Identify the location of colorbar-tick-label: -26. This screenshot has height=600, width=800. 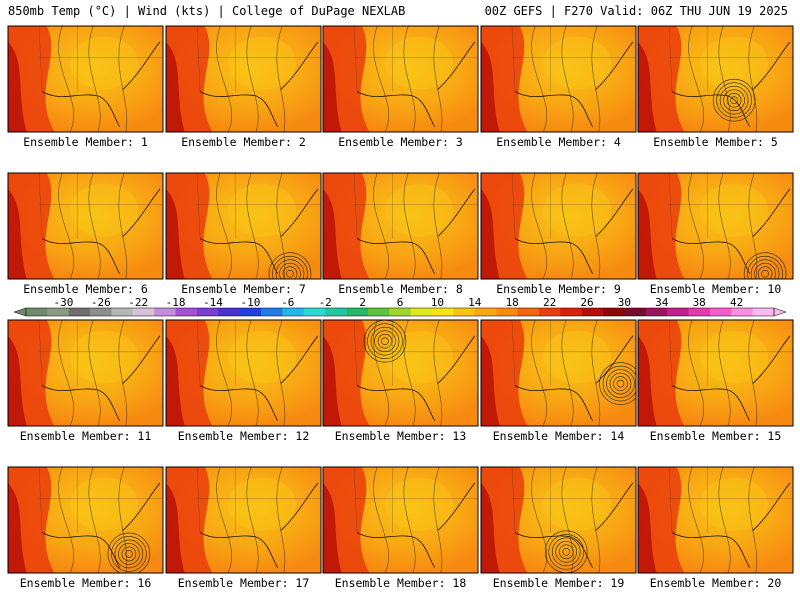
(101, 302).